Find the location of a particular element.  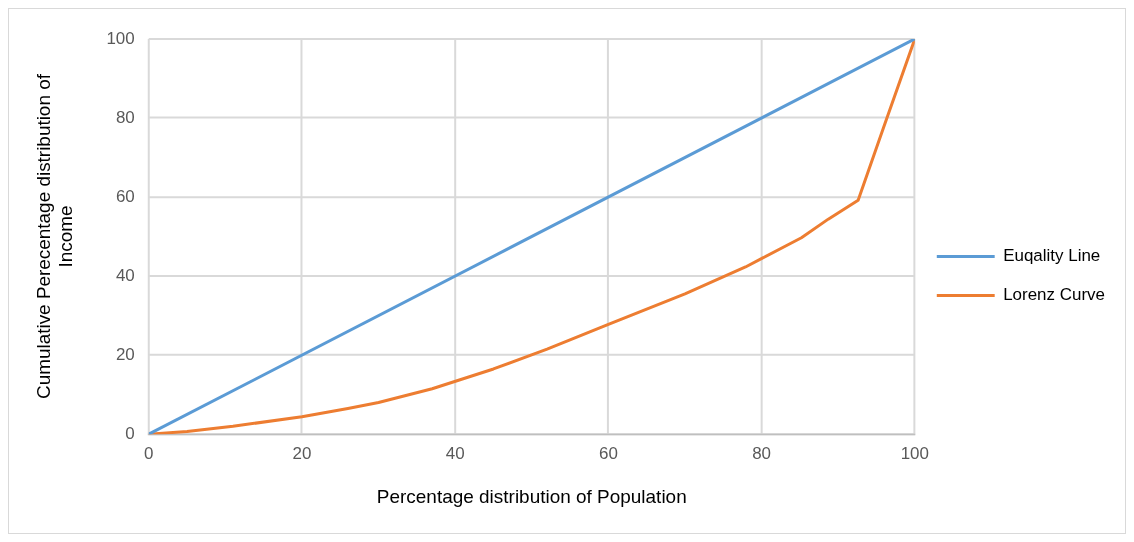

x-tick-label: 60 is located at coordinates (608, 453).